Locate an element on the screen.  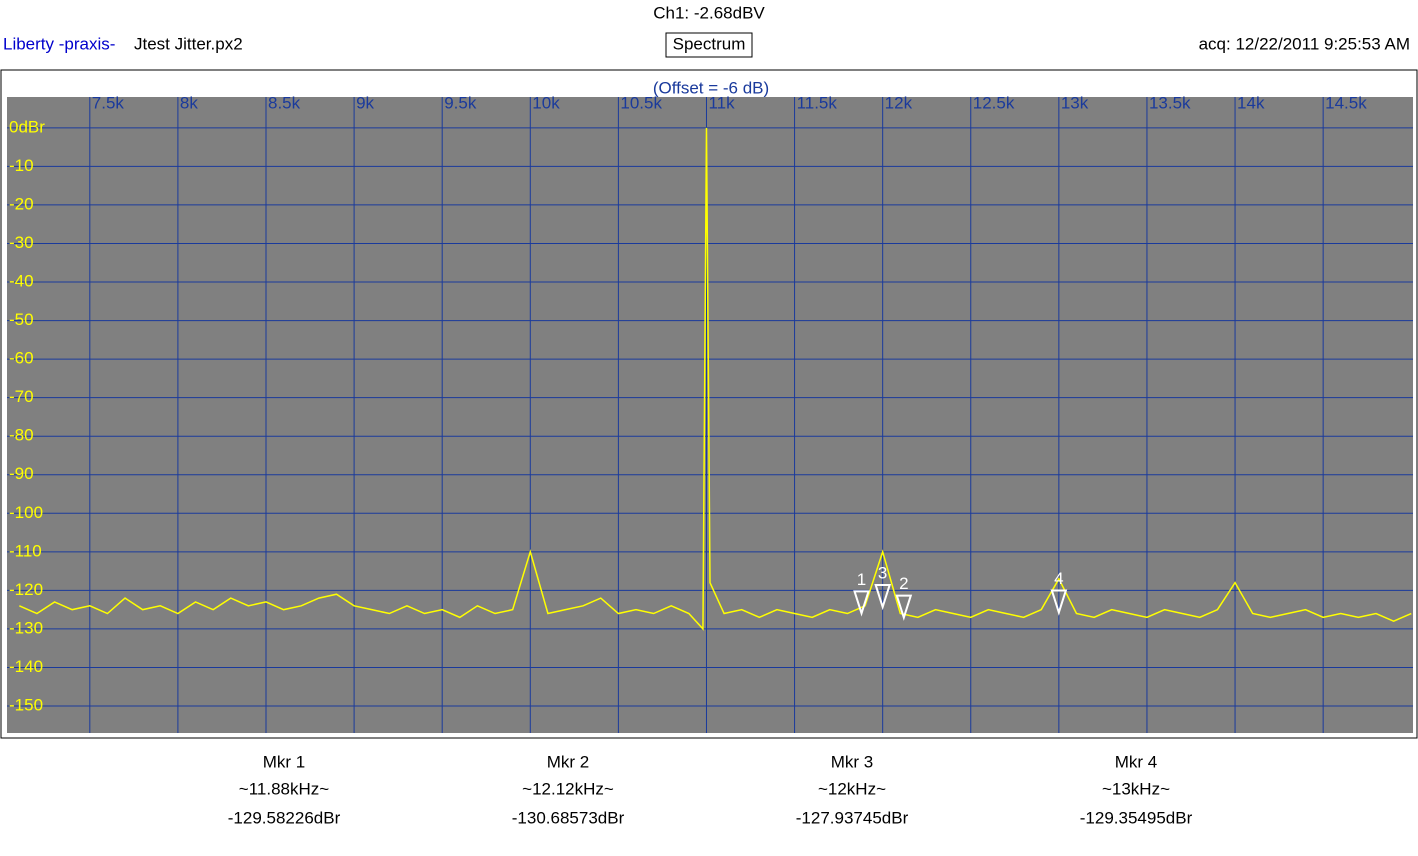
marker-name: Mkr 2 is located at coordinates (568, 761).